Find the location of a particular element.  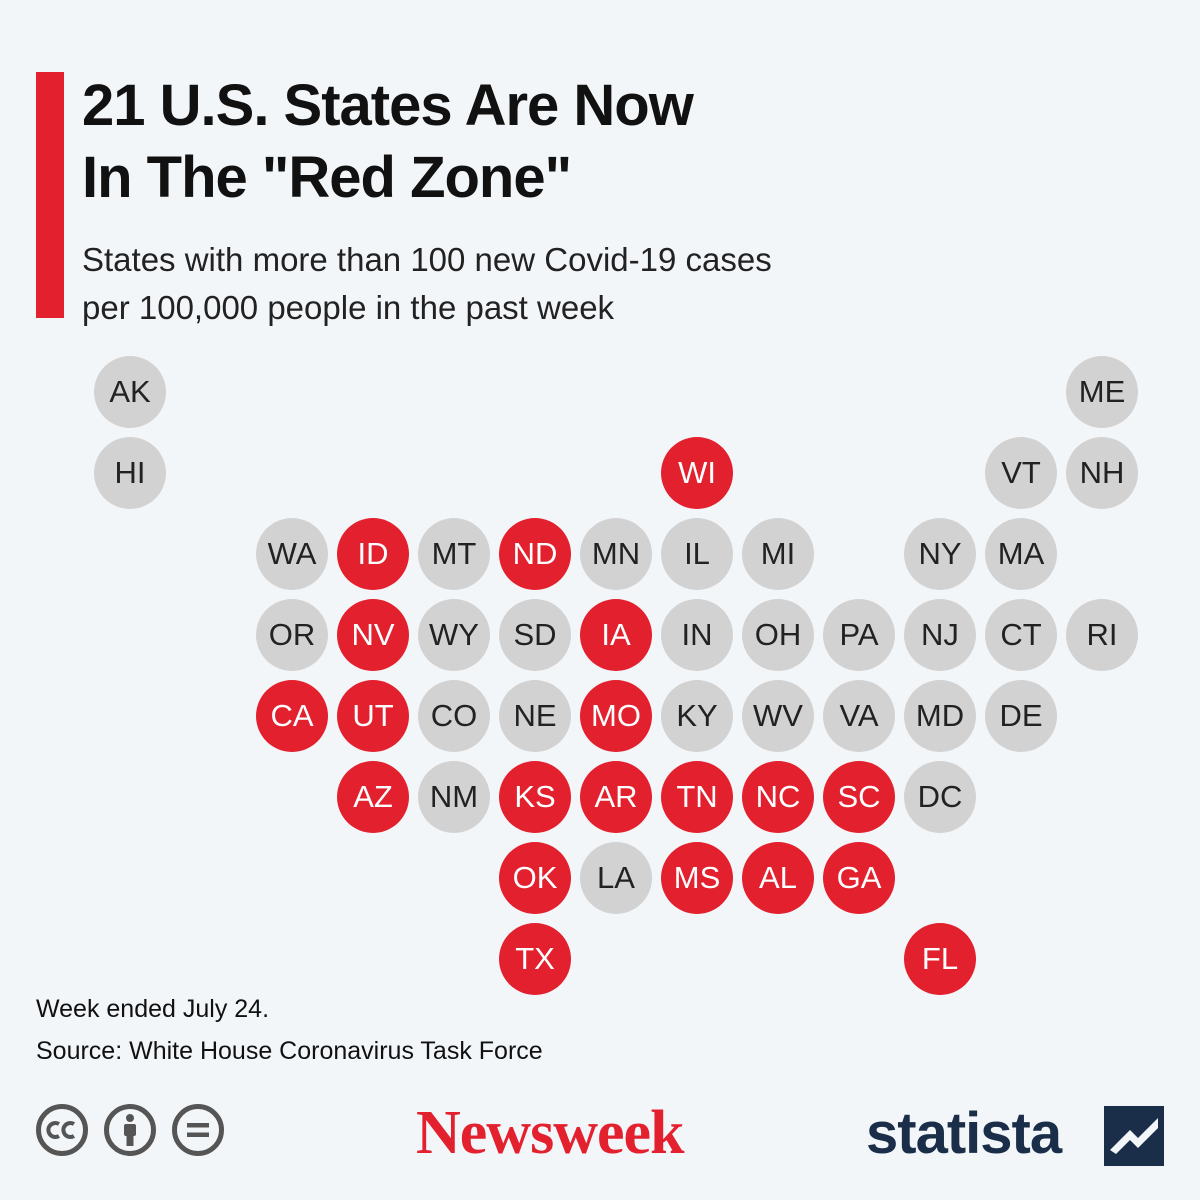

state-wy: WY is located at coordinates (454, 635).